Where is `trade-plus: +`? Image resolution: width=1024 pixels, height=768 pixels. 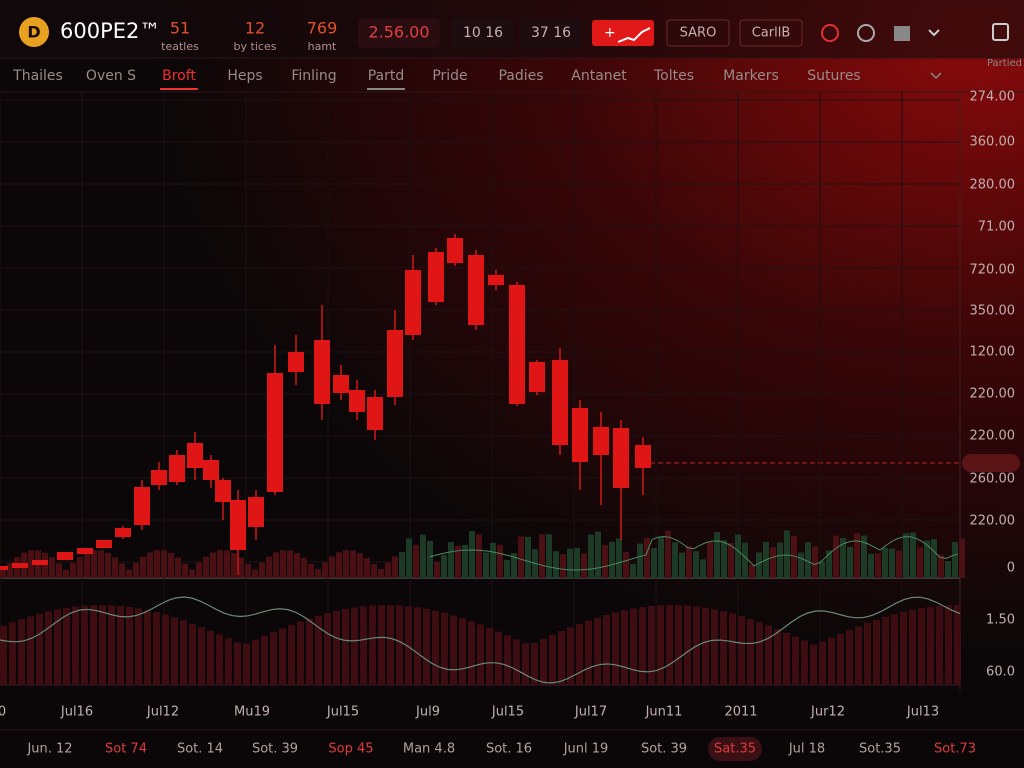
trade-plus: + is located at coordinates (610, 33).